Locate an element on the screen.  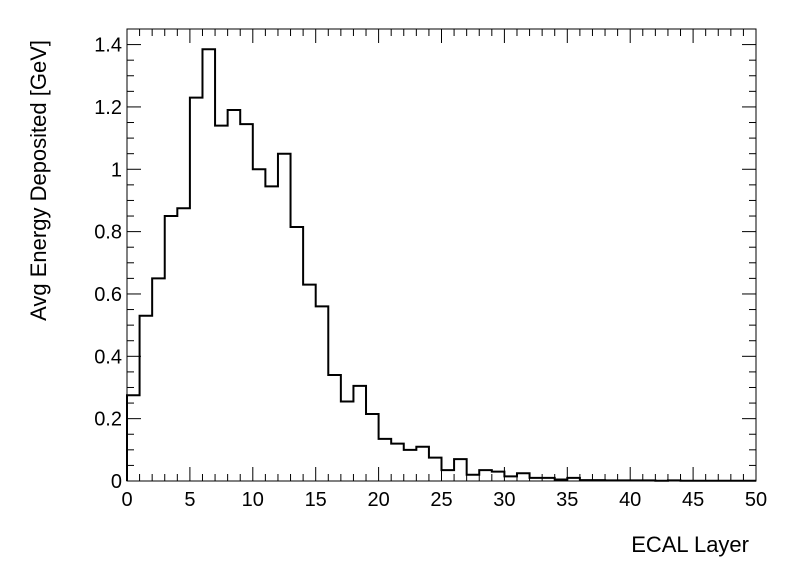
y-tick-label: 0.6 is located at coordinates (108, 295).